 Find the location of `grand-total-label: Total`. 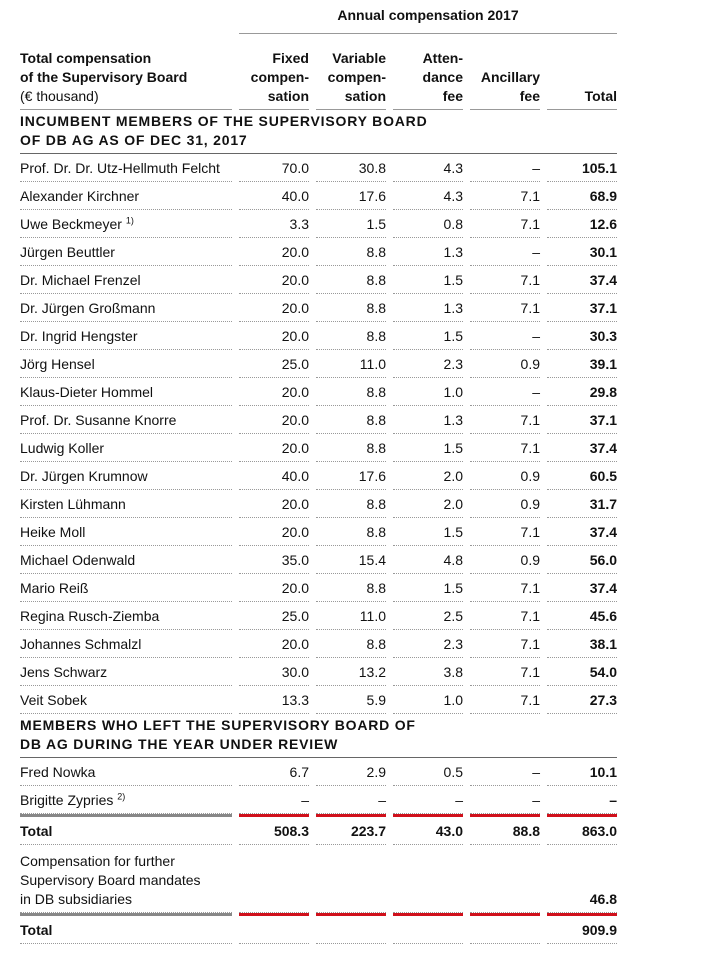

grand-total-label: Total is located at coordinates (126, 928).